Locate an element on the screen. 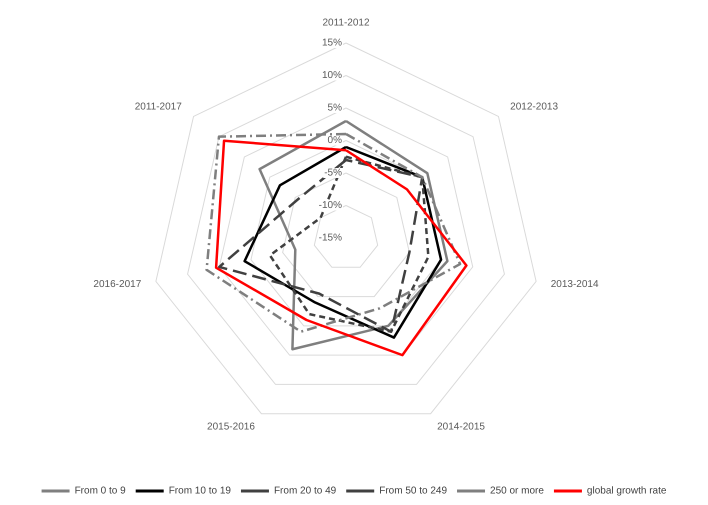  spoke-label: 2011-2017 is located at coordinates (158, 107).